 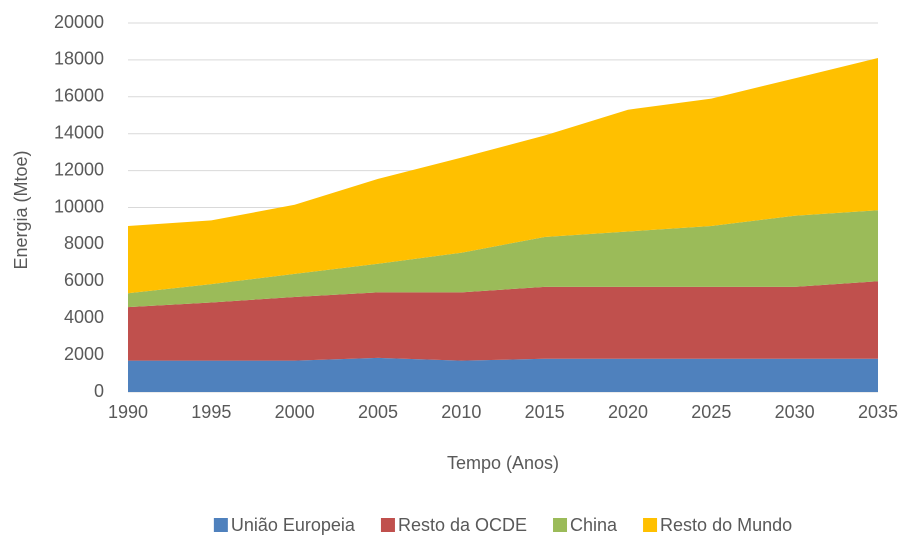 I want to click on y-tick-label: 4000, so click(x=84, y=317).